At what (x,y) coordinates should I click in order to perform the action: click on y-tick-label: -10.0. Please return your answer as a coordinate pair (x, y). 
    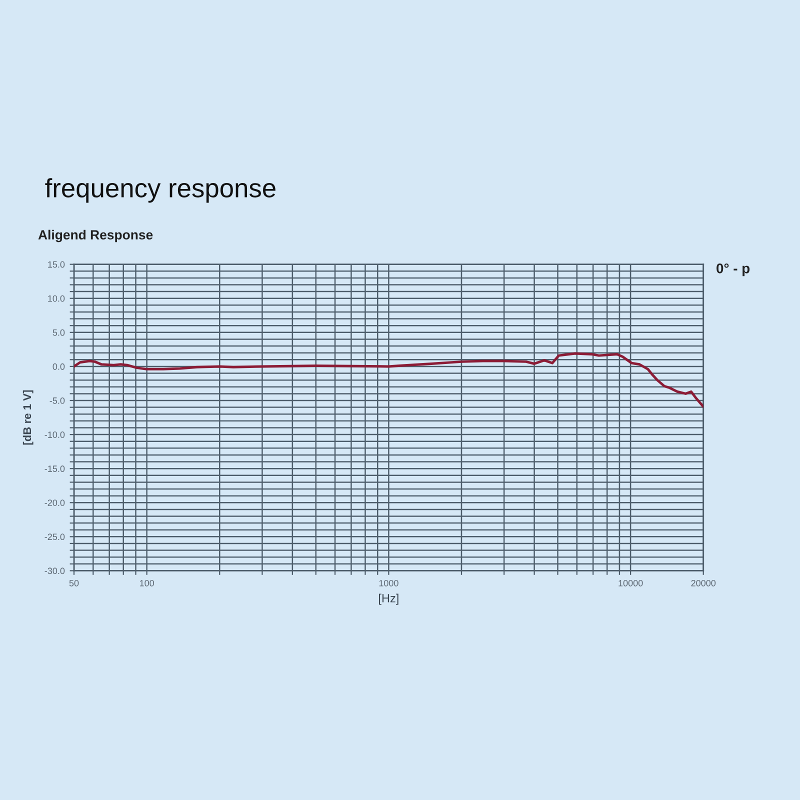
    Looking at the image, I should click on (54, 435).